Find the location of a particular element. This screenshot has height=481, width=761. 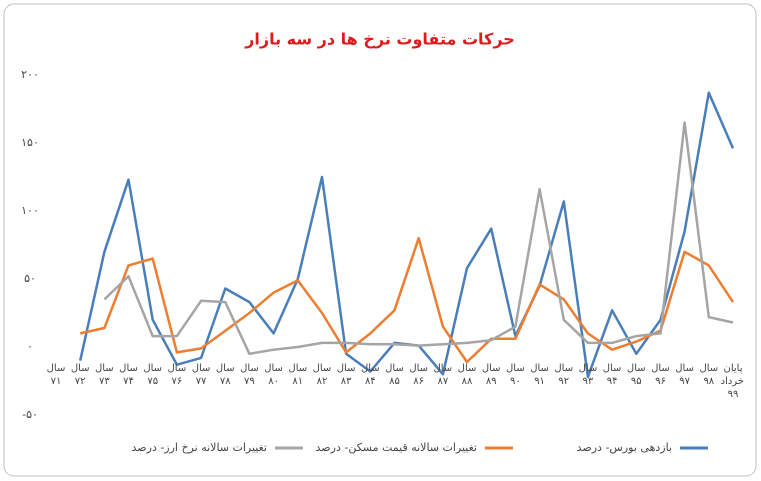

x-tick-label: سال ۸۹ is located at coordinates (491, 375).